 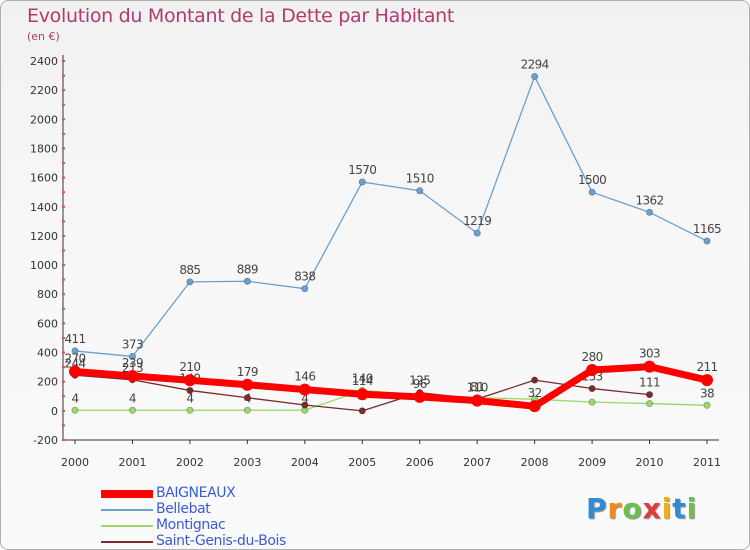 I want to click on data-label: 38, so click(x=707, y=393).